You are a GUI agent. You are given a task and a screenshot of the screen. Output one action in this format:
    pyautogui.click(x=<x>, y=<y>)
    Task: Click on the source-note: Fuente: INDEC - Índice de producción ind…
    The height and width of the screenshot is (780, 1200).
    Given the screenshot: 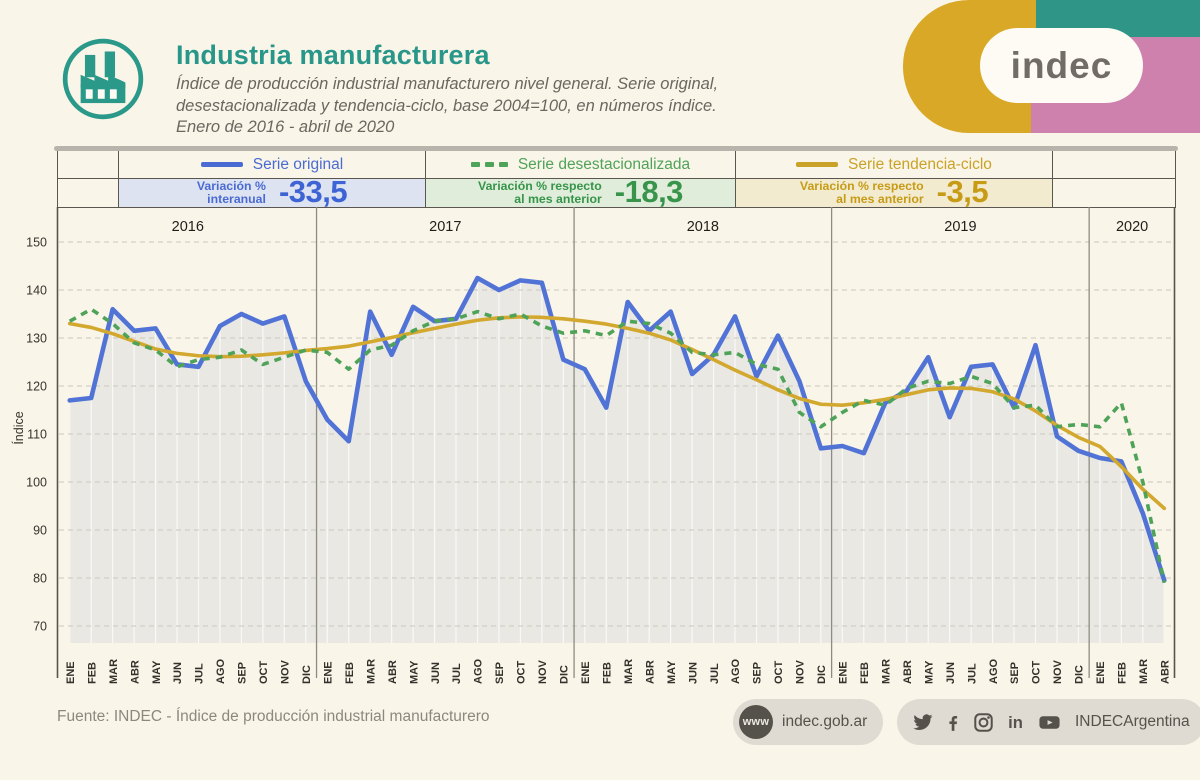 What is the action you would take?
    pyautogui.click(x=273, y=716)
    